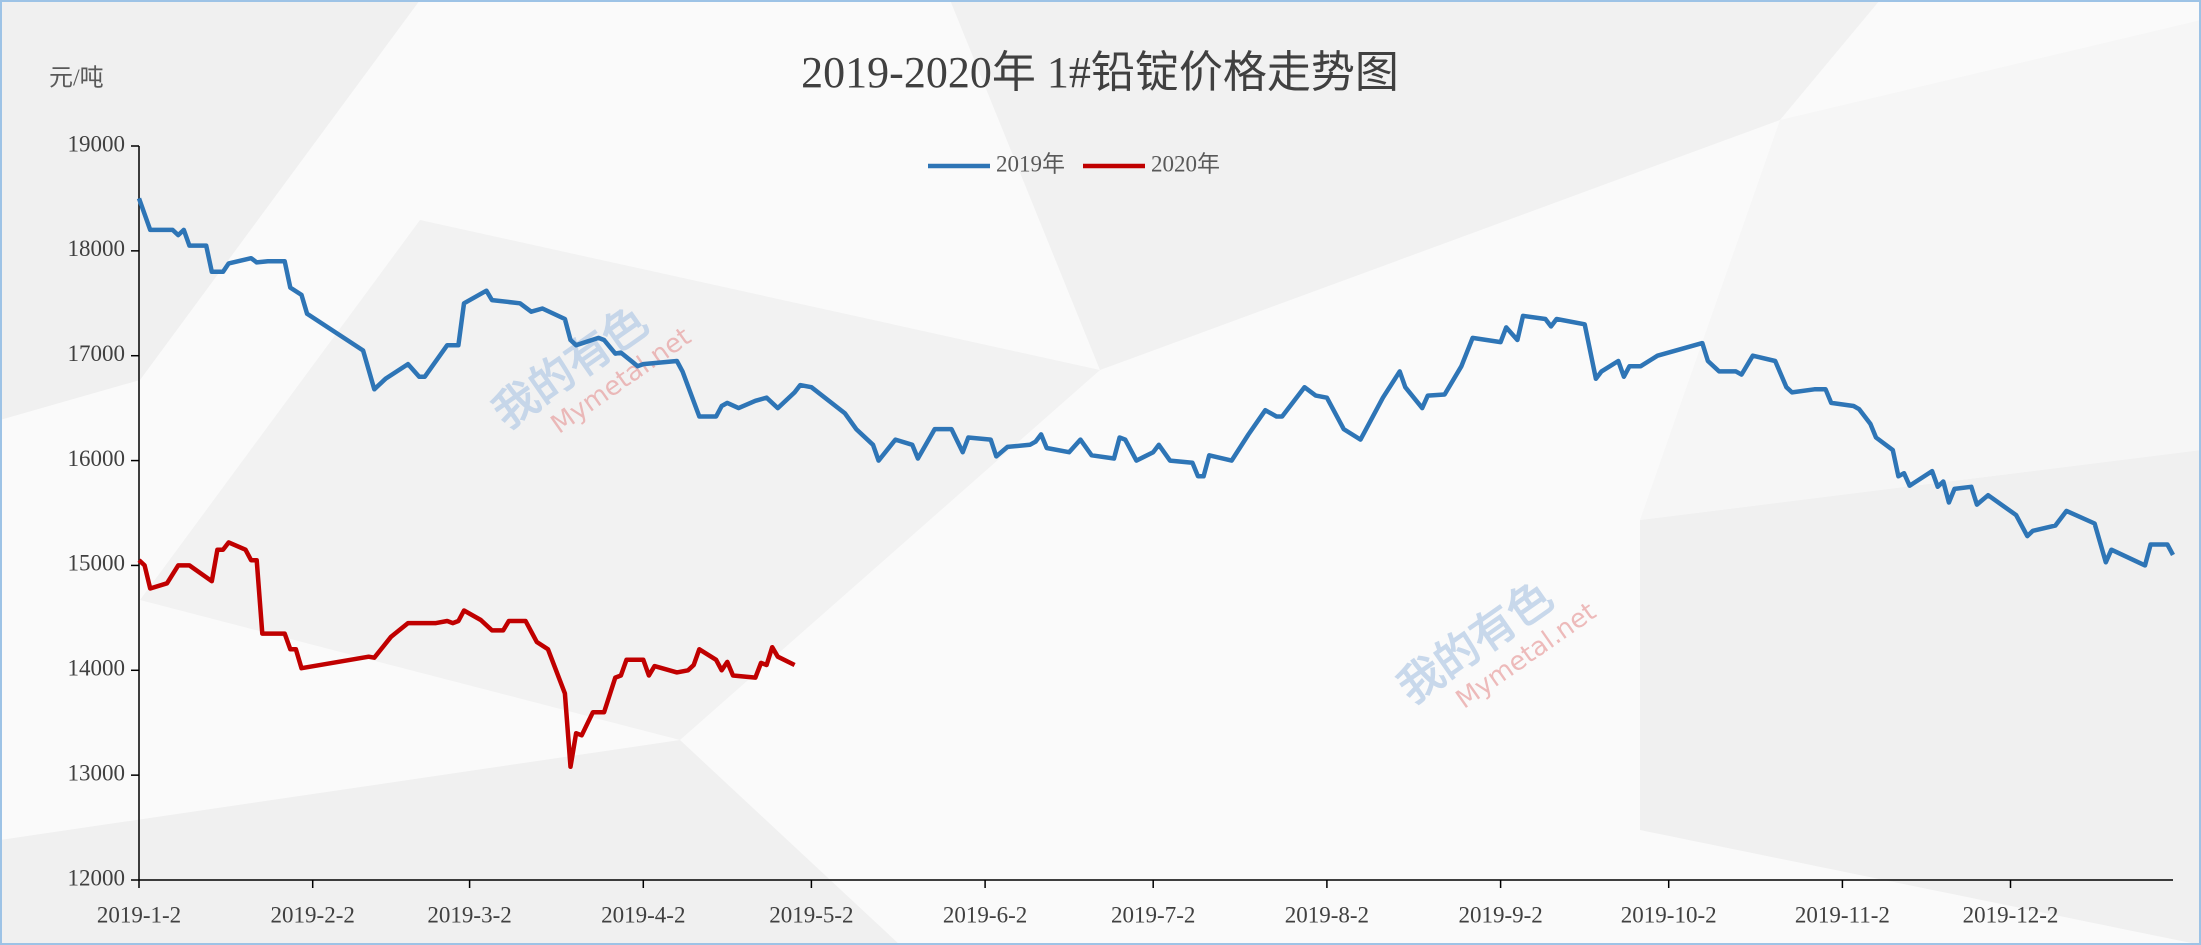  What do you see at coordinates (1669, 914) in the screenshot?
I see `x-tick-label: 2019-10-2` at bounding box center [1669, 914].